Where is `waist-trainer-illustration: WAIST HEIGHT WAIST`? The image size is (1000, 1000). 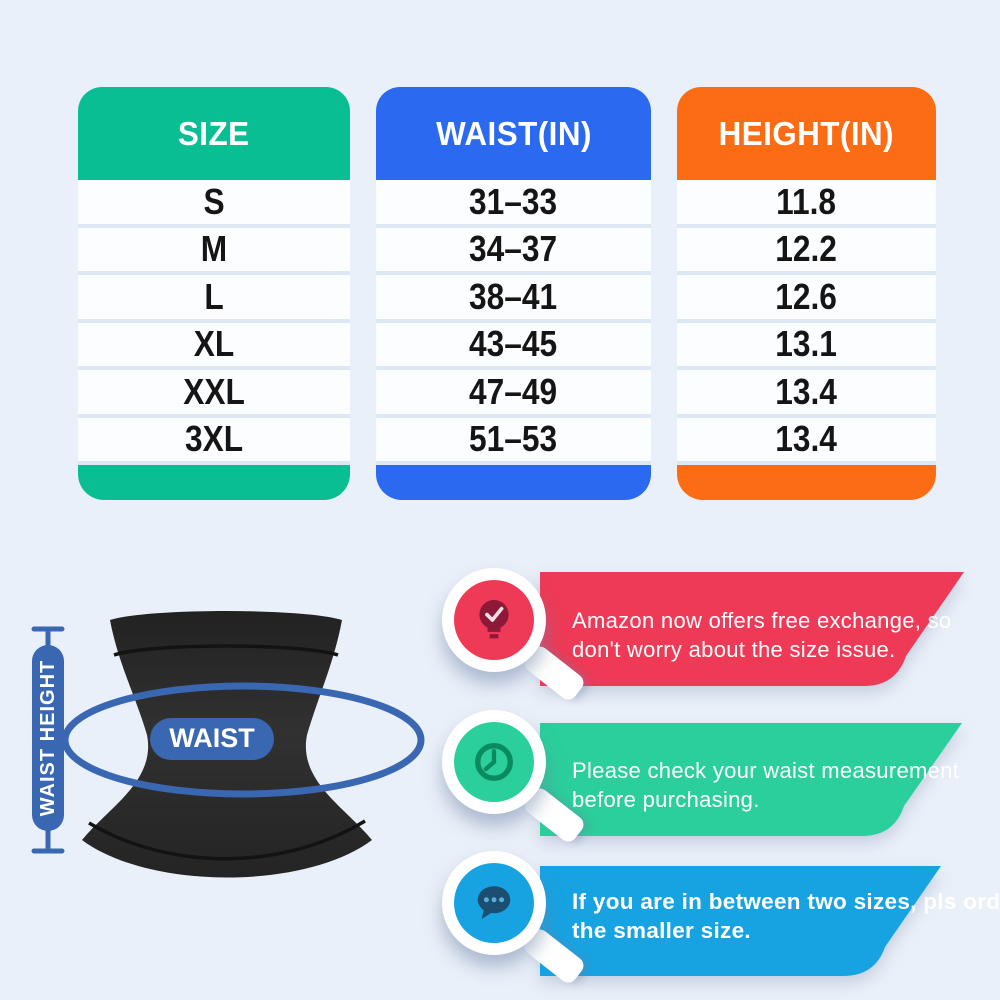
waist-trainer-illustration: WAIST HEIGHT WAIST is located at coordinates (228, 744).